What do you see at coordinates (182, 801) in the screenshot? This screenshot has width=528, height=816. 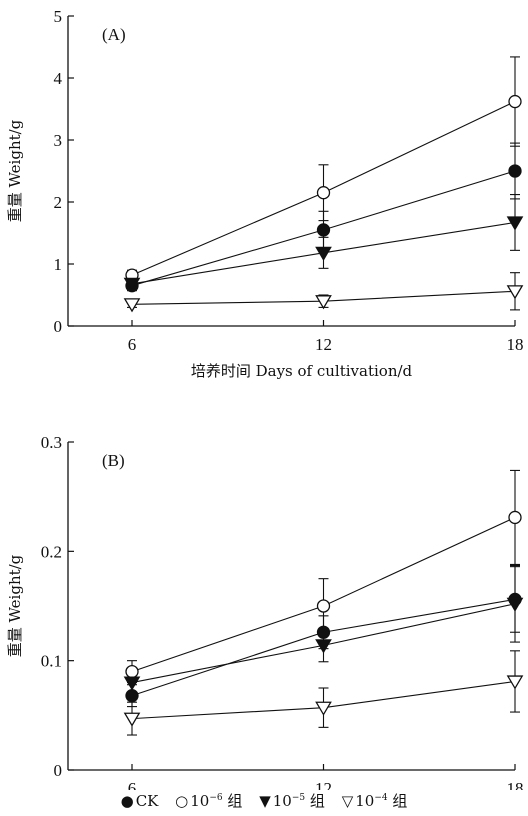 I see `open-circle-icon: ○` at bounding box center [182, 801].